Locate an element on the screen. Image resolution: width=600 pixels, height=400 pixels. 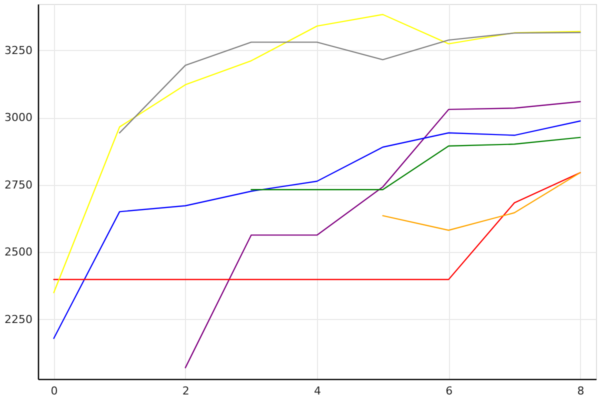
x-tick-label: 2 is located at coordinates (186, 391).